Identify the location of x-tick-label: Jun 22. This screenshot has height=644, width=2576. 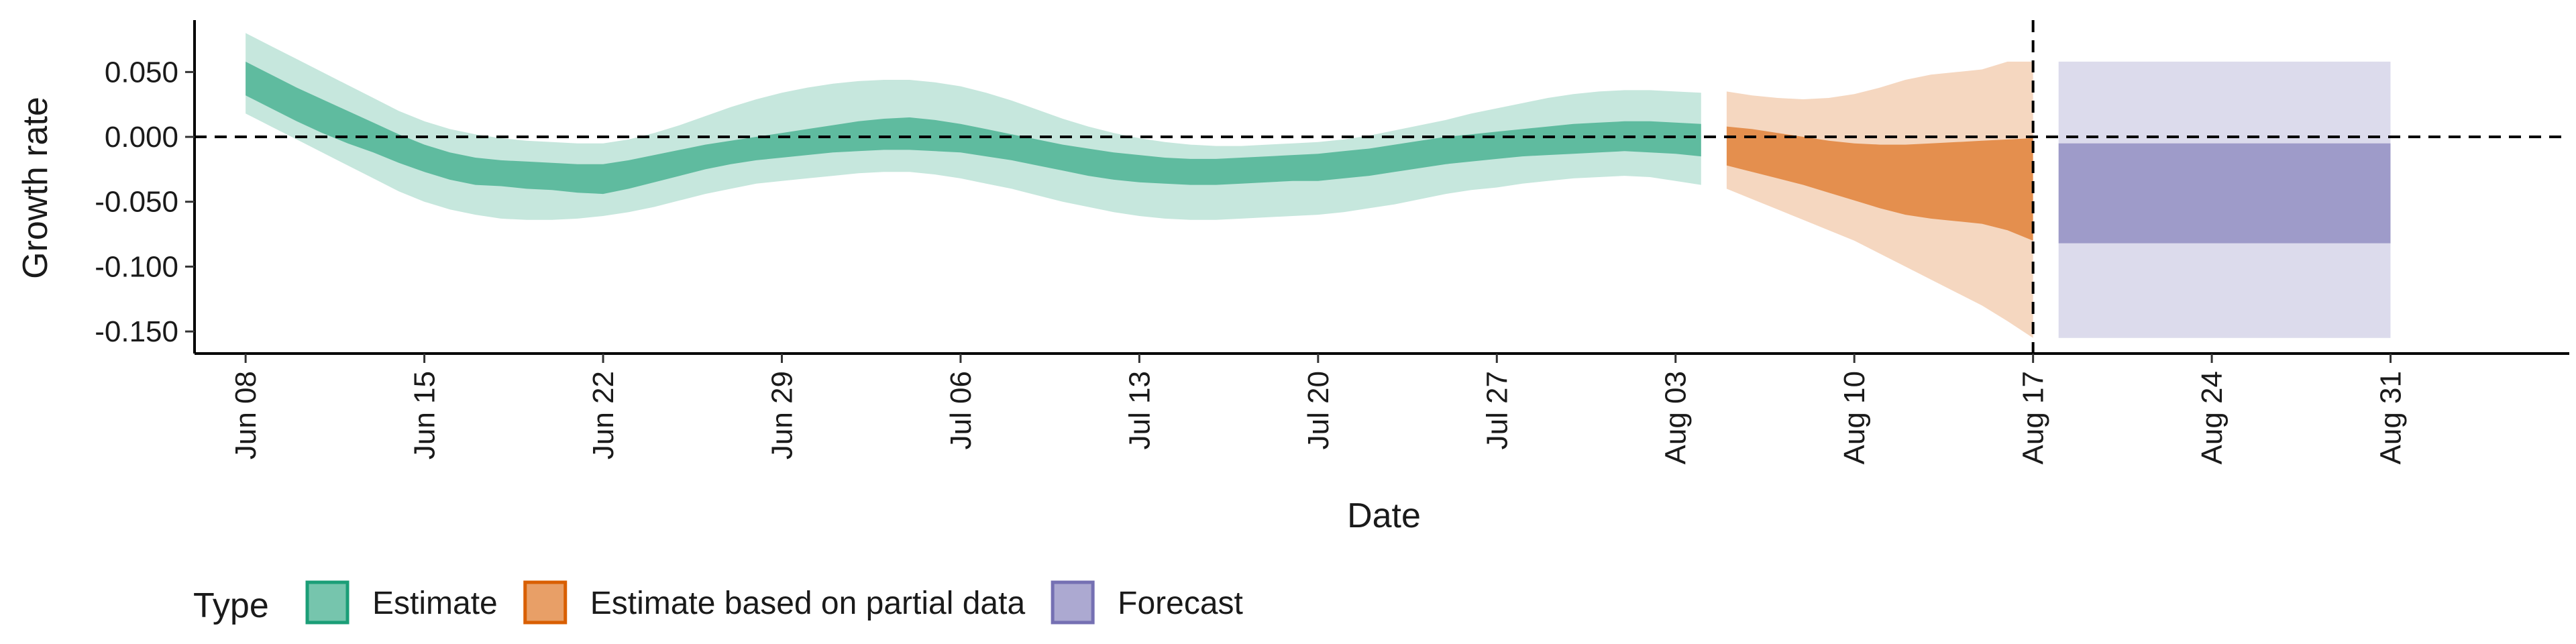
(603, 415).